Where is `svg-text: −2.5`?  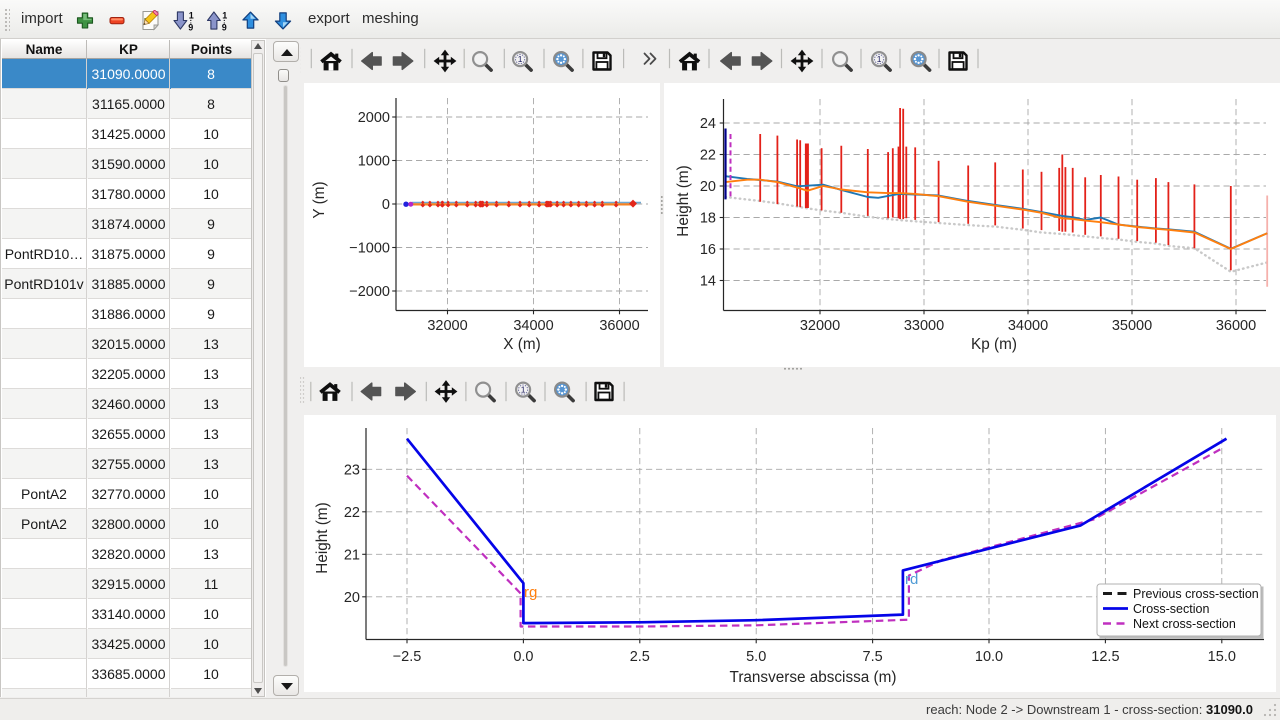
svg-text: −2.5 is located at coordinates (407, 657).